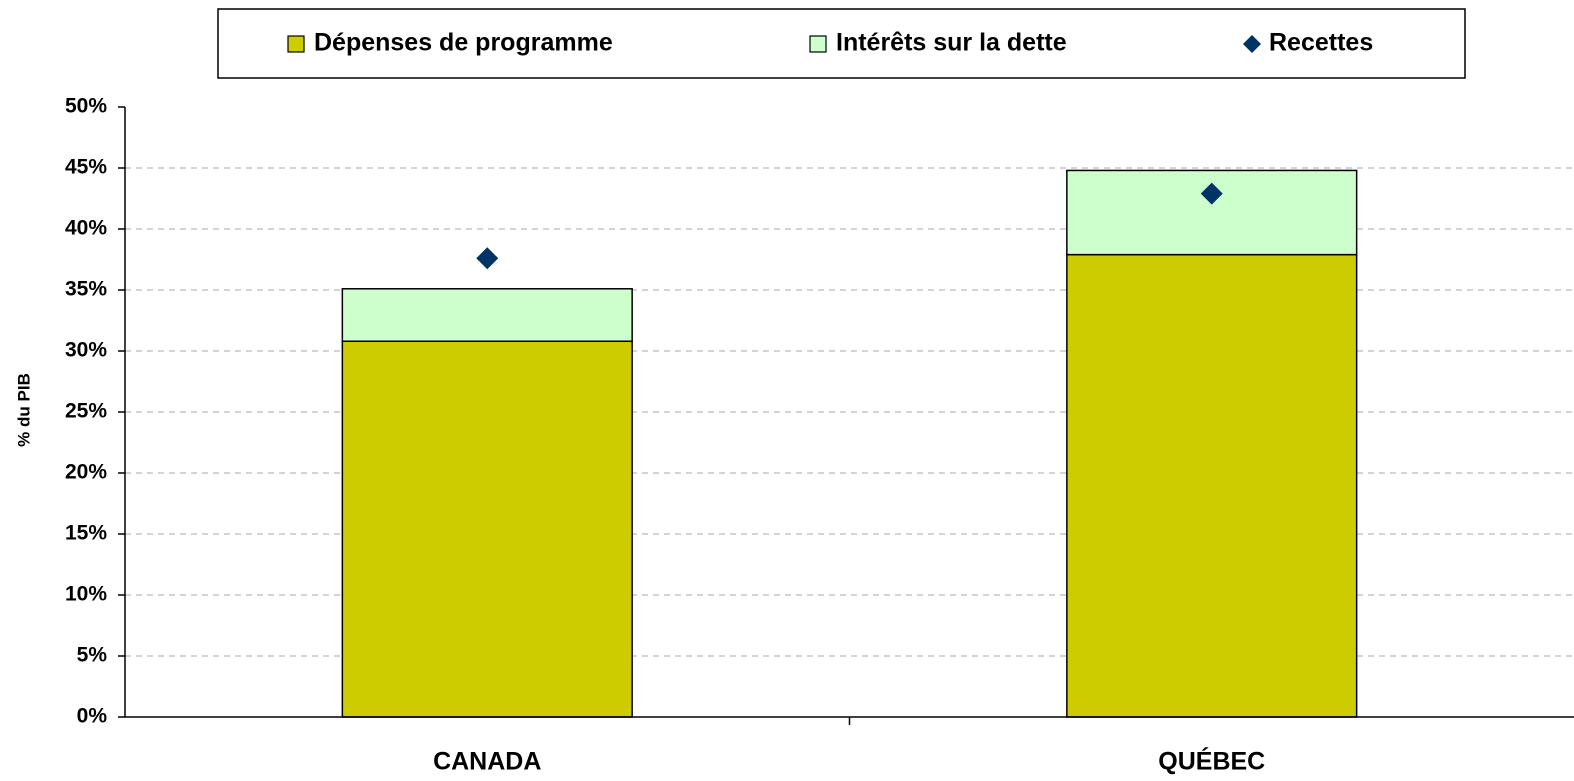 This screenshot has height=781, width=1574. I want to click on x-tick-label: CANADA, so click(487, 762).